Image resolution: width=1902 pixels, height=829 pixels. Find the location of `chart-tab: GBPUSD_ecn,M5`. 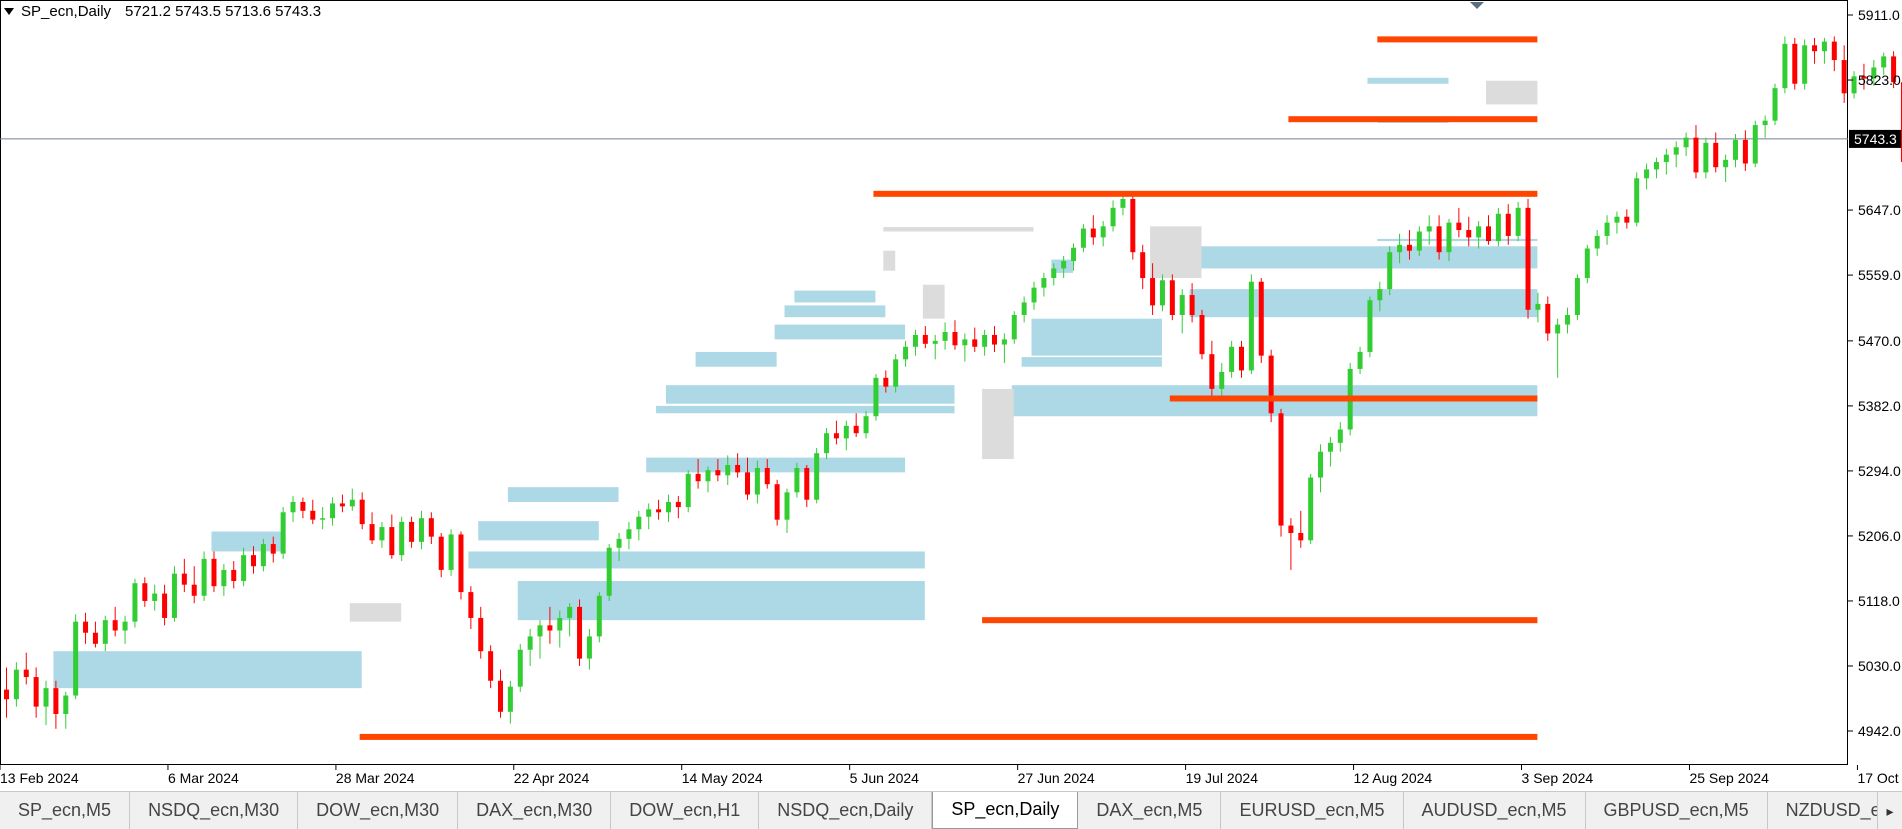

chart-tab: GBPUSD_ecn,M5 is located at coordinates (1677, 810).